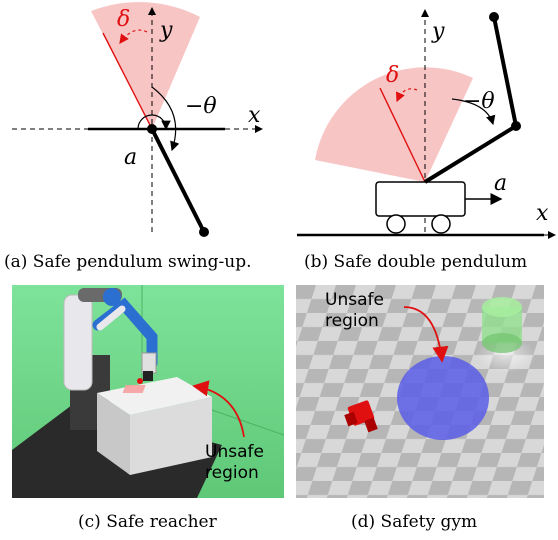 The height and width of the screenshot is (540, 558). Describe the element at coordinates (416, 262) in the screenshot. I see `caption-b: (b) Safe double pendulum` at that location.